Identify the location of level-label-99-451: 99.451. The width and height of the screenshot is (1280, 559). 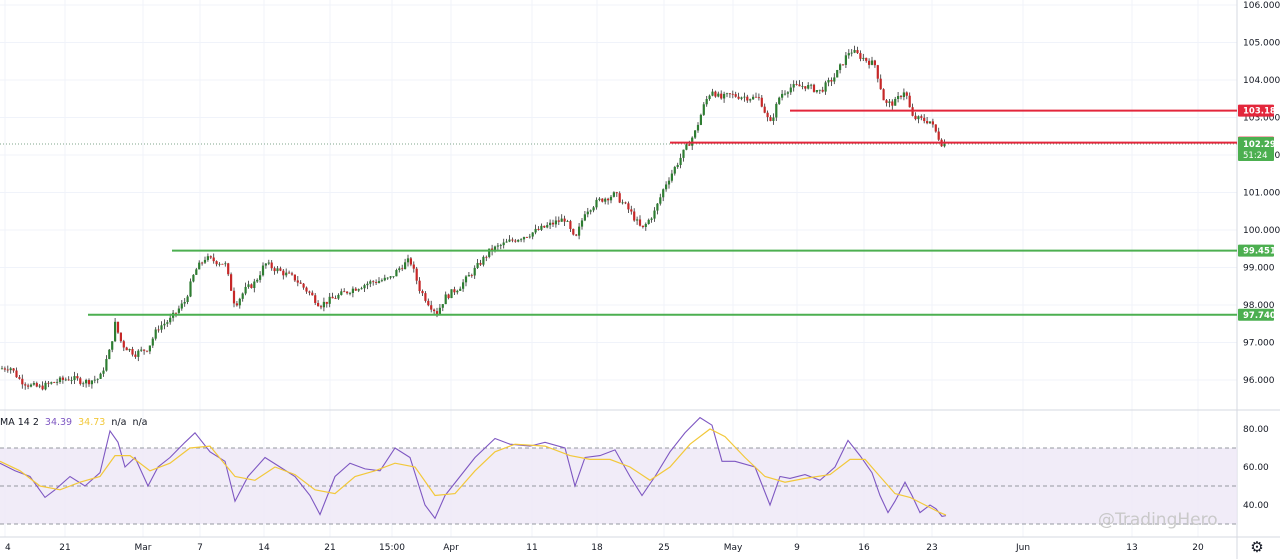
(1259, 252).